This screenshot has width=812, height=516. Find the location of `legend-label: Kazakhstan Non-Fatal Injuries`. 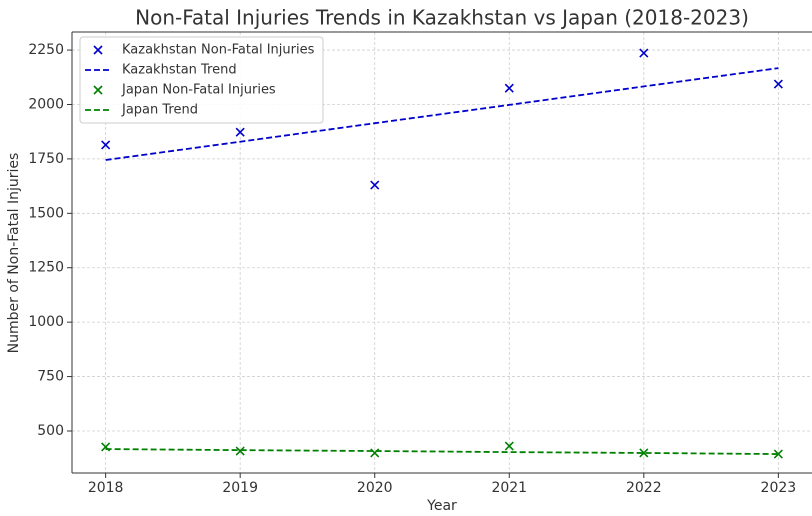

legend-label: Kazakhstan Non-Fatal Injuries is located at coordinates (218, 50).